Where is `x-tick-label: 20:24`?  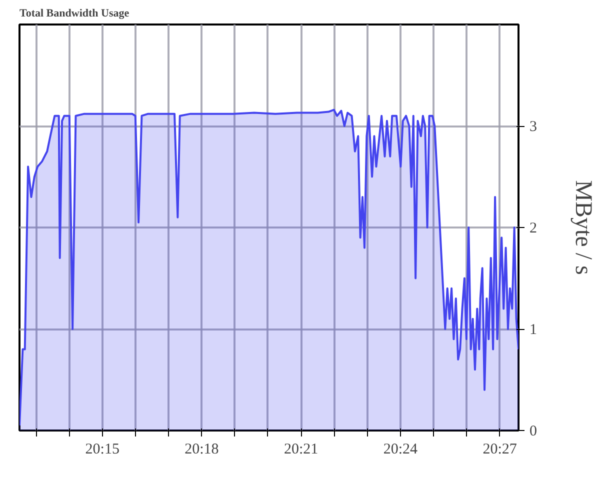
x-tick-label: 20:24 is located at coordinates (400, 450).